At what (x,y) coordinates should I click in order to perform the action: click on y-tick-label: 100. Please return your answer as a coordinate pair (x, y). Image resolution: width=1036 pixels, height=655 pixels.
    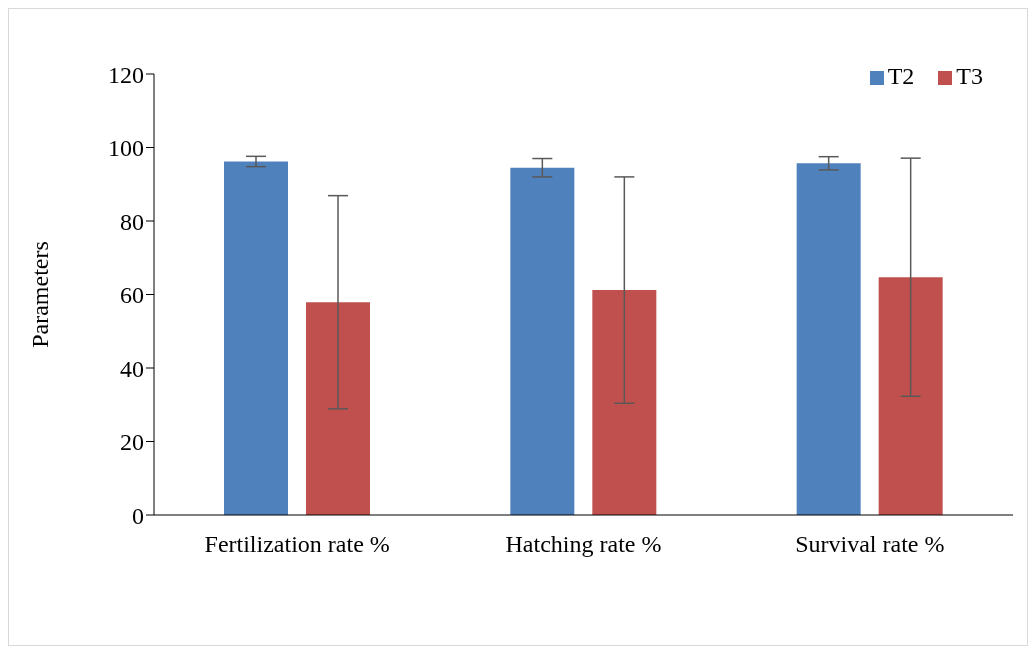
    Looking at the image, I should click on (126, 148).